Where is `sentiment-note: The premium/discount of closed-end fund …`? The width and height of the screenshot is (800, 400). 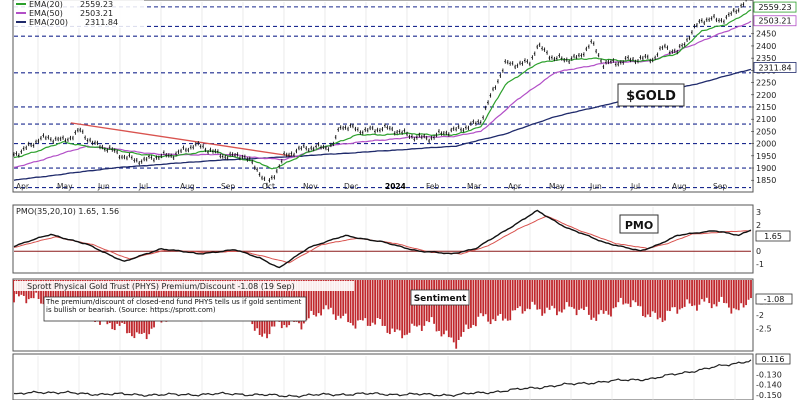 sentiment-note: The premium/discount of closed-end fund … is located at coordinates (175, 309).